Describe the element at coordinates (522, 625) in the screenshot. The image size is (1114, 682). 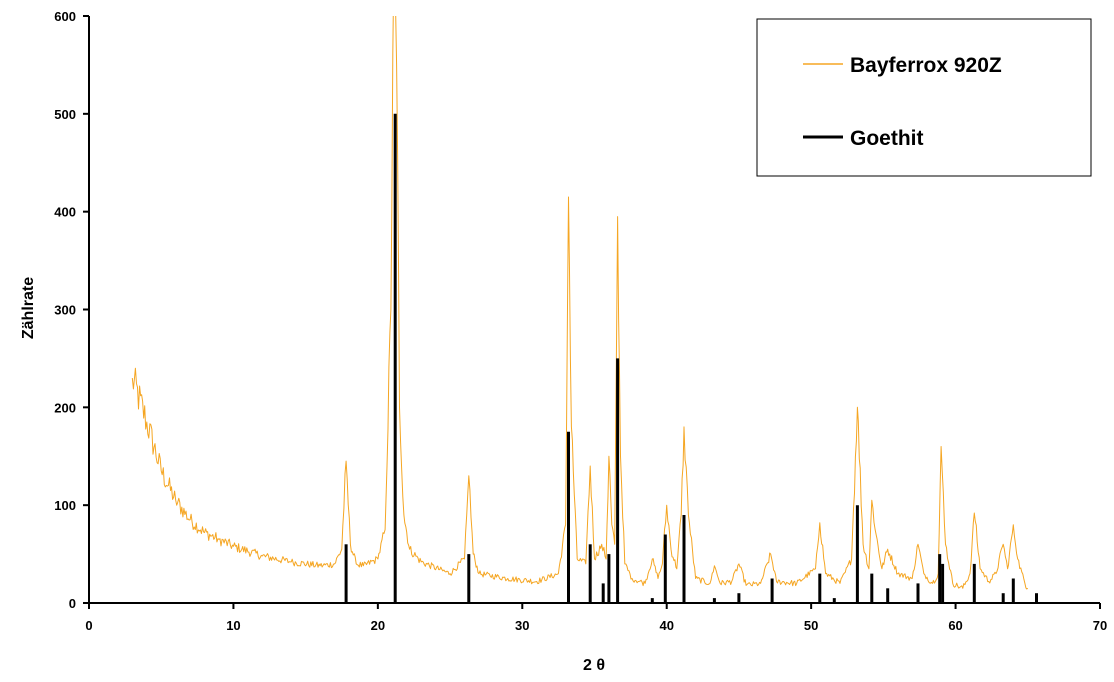
I see `x-tick-label: 30` at that location.